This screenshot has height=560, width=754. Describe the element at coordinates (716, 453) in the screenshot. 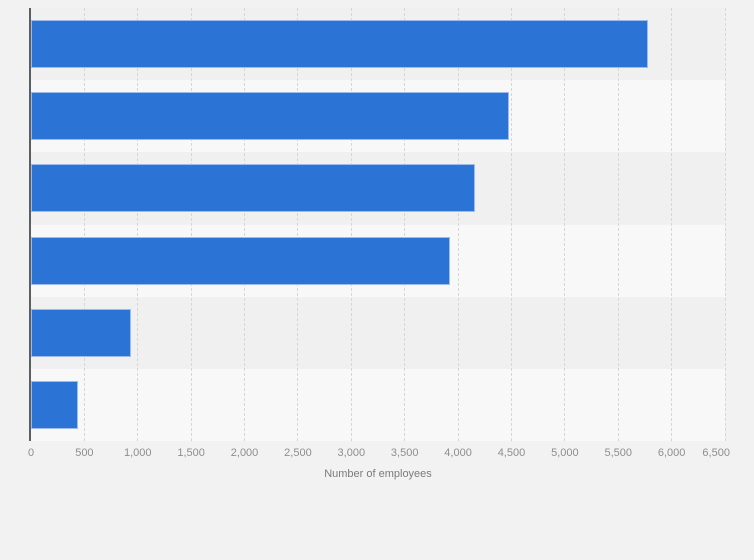

I see `x-tick-label: 6,500` at that location.